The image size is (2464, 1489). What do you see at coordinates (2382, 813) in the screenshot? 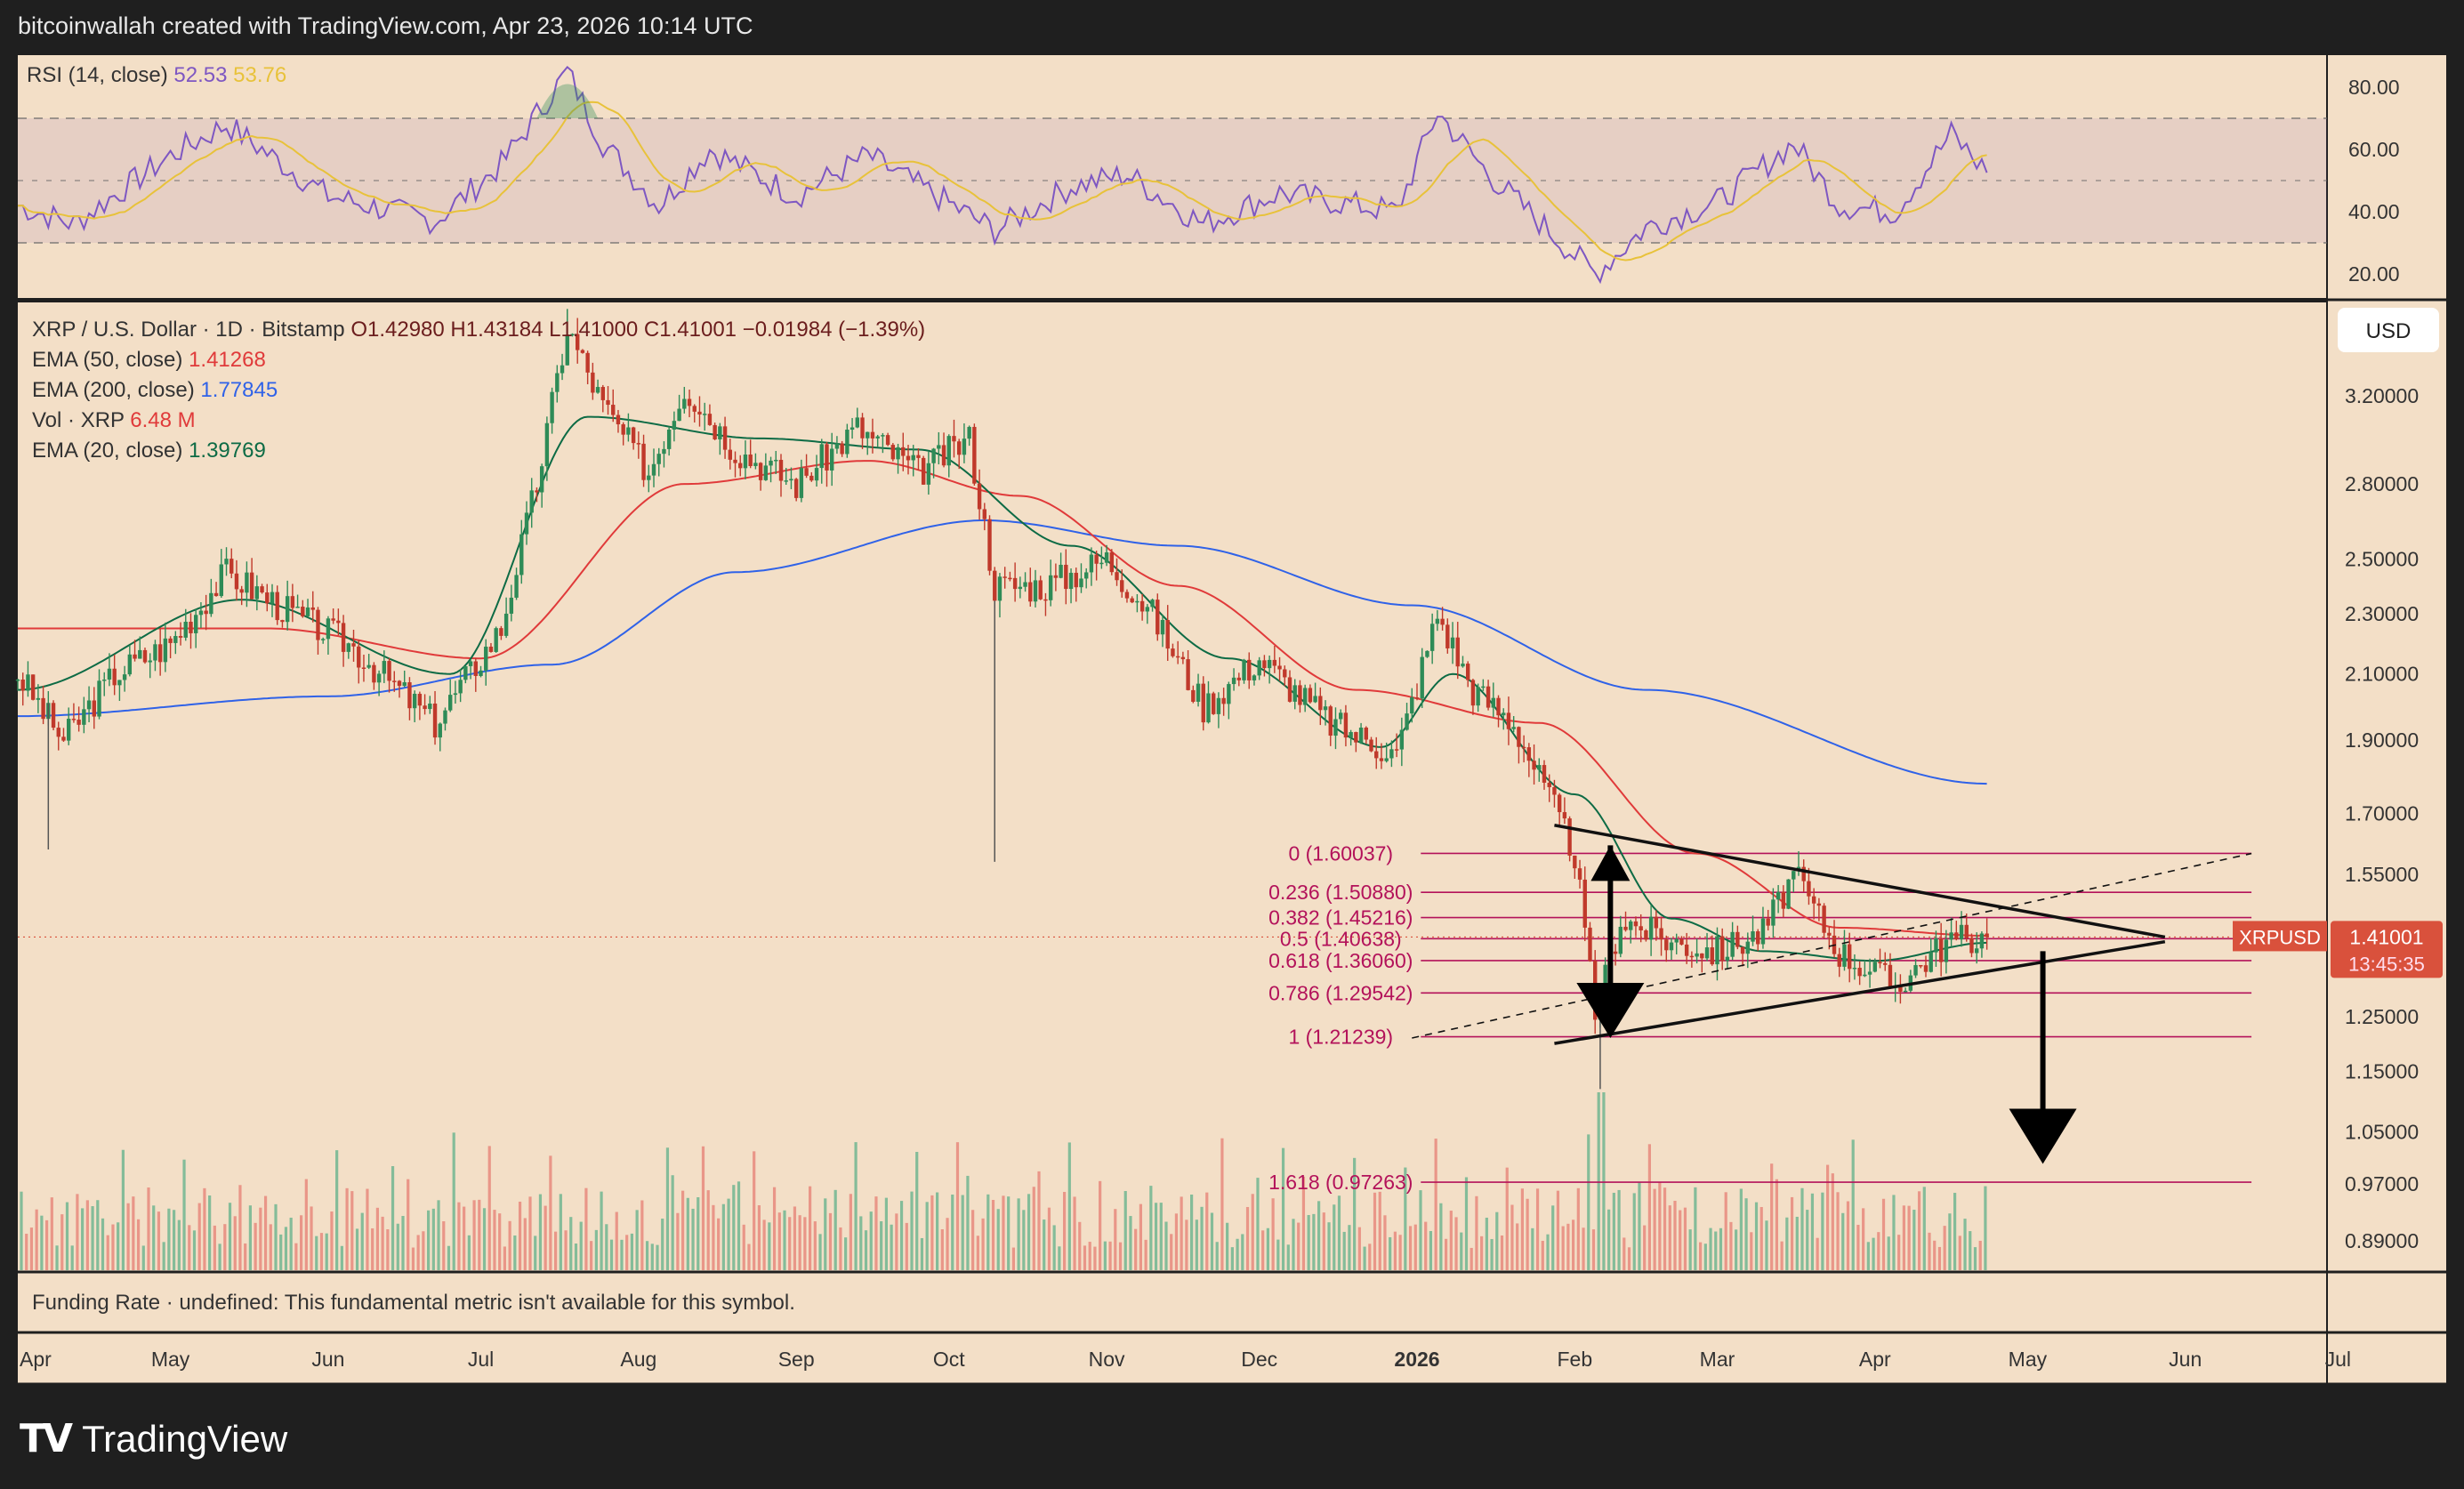
I see `price-axis-label: 1.70000` at bounding box center [2382, 813].